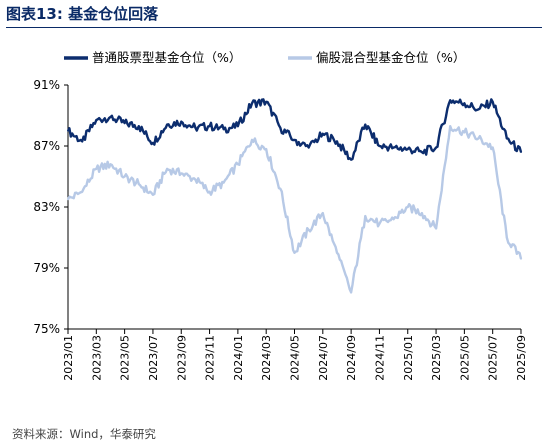  What do you see at coordinates (210, 358) in the screenshot?
I see `x-tick-label: 2023/11` at bounding box center [210, 358].